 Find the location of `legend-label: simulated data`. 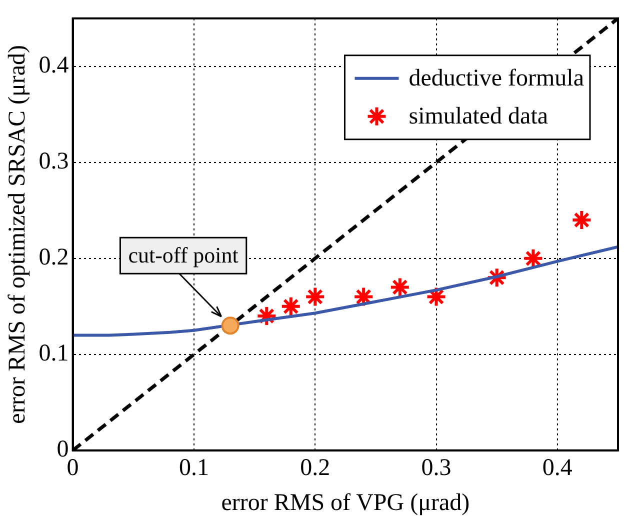

legend-label: simulated data is located at coordinates (478, 117).